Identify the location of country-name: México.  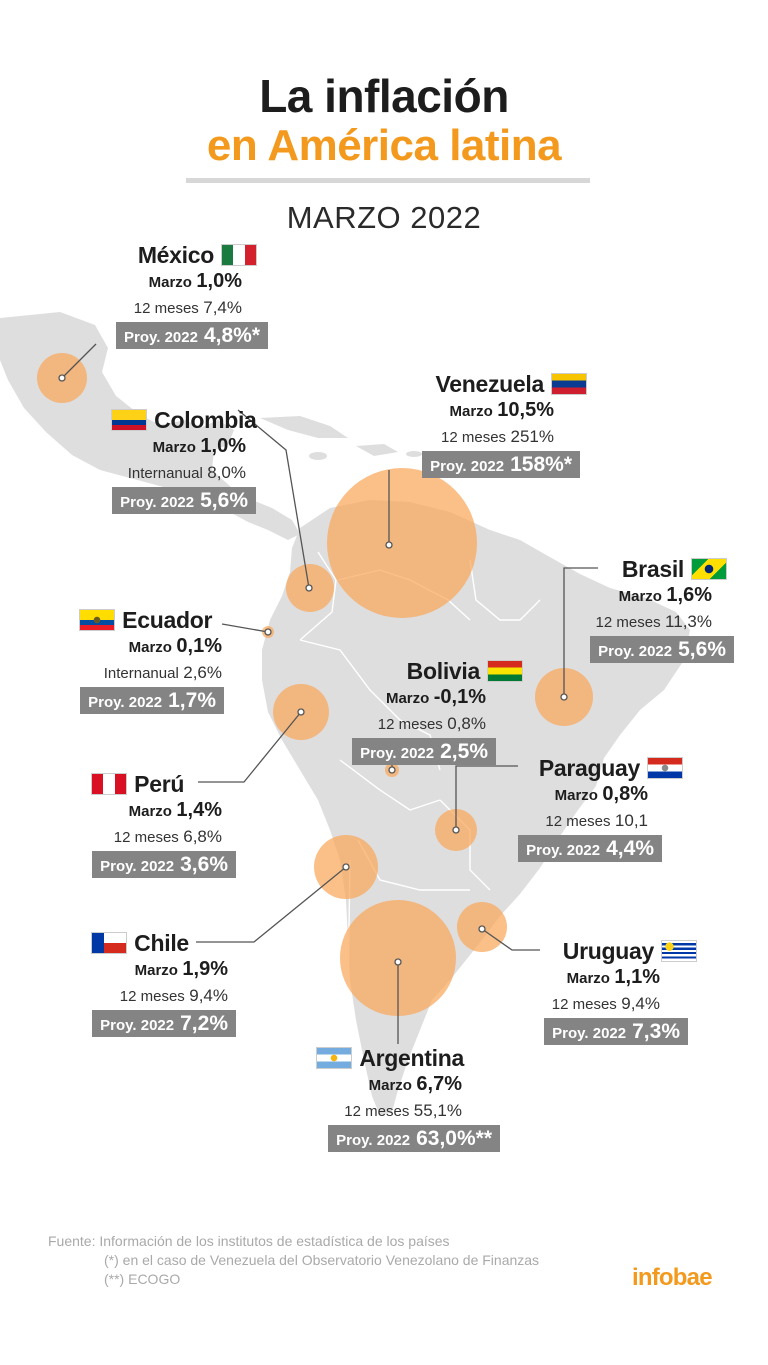
(175, 255).